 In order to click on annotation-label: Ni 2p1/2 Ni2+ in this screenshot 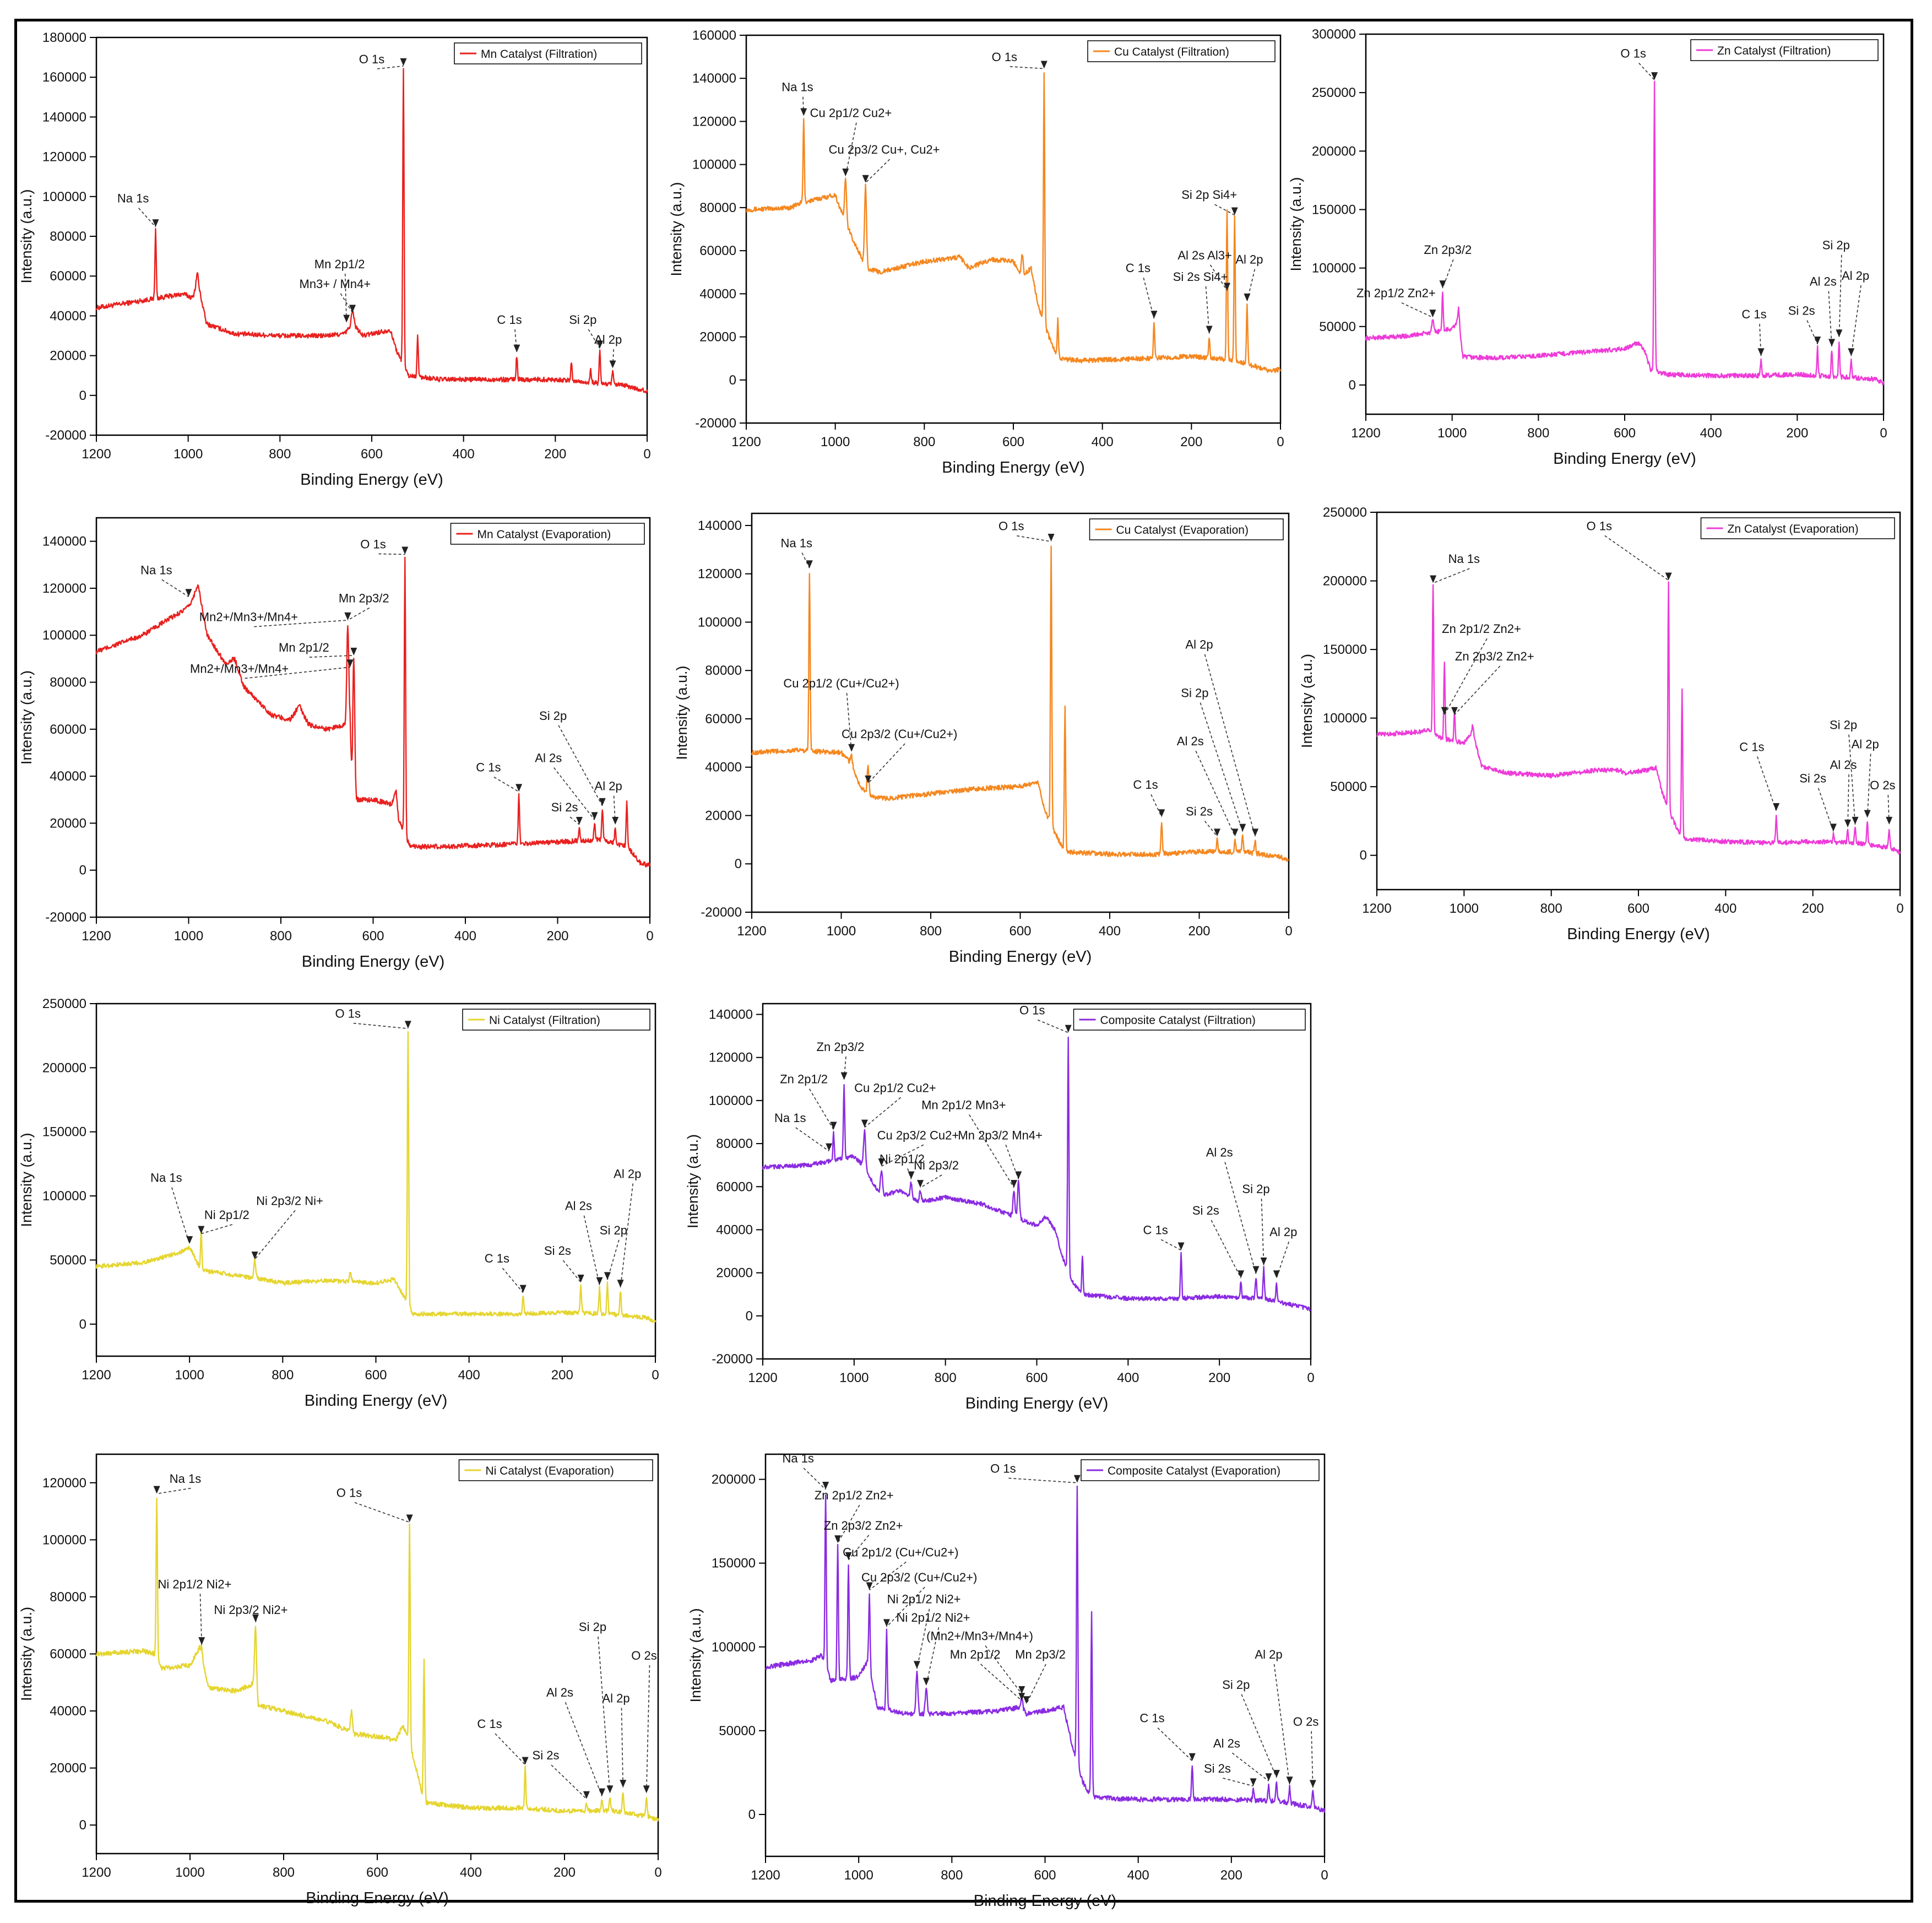, I will do `click(924, 1599)`.